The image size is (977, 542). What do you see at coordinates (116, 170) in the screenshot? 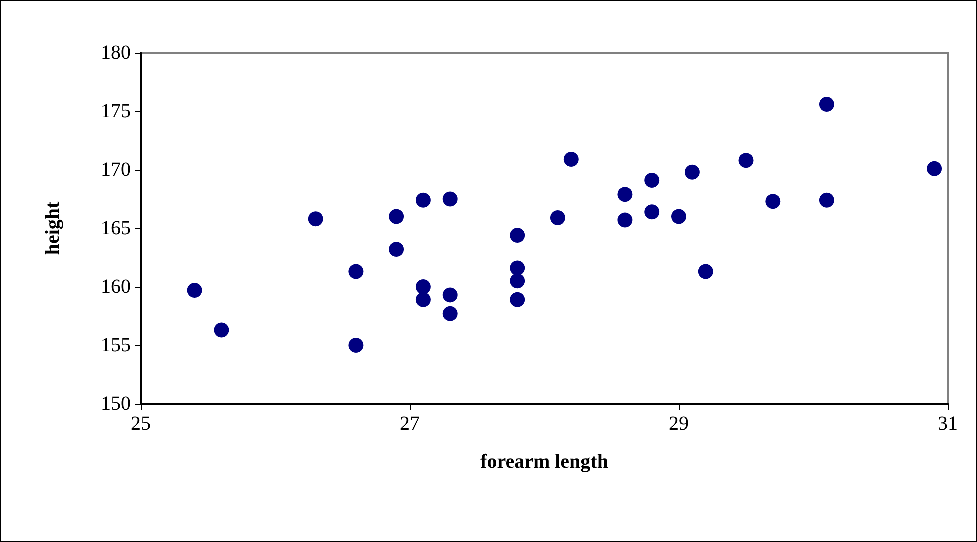
I see `y-tick-label: 170` at bounding box center [116, 170].